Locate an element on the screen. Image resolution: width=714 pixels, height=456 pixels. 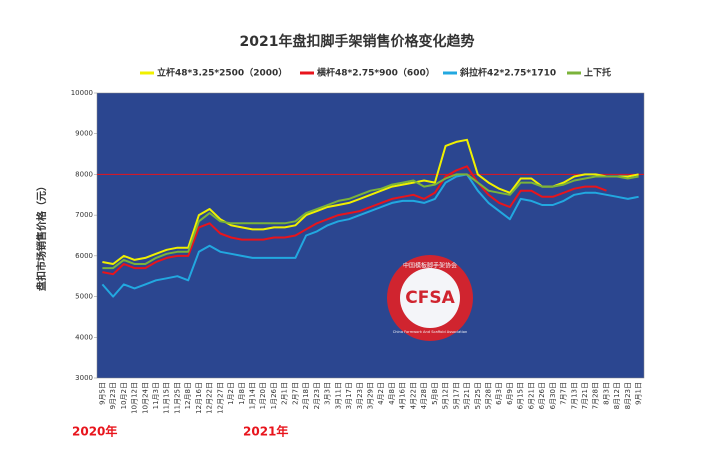
x-tick-label: 5月28日 is located at coordinates (488, 395).